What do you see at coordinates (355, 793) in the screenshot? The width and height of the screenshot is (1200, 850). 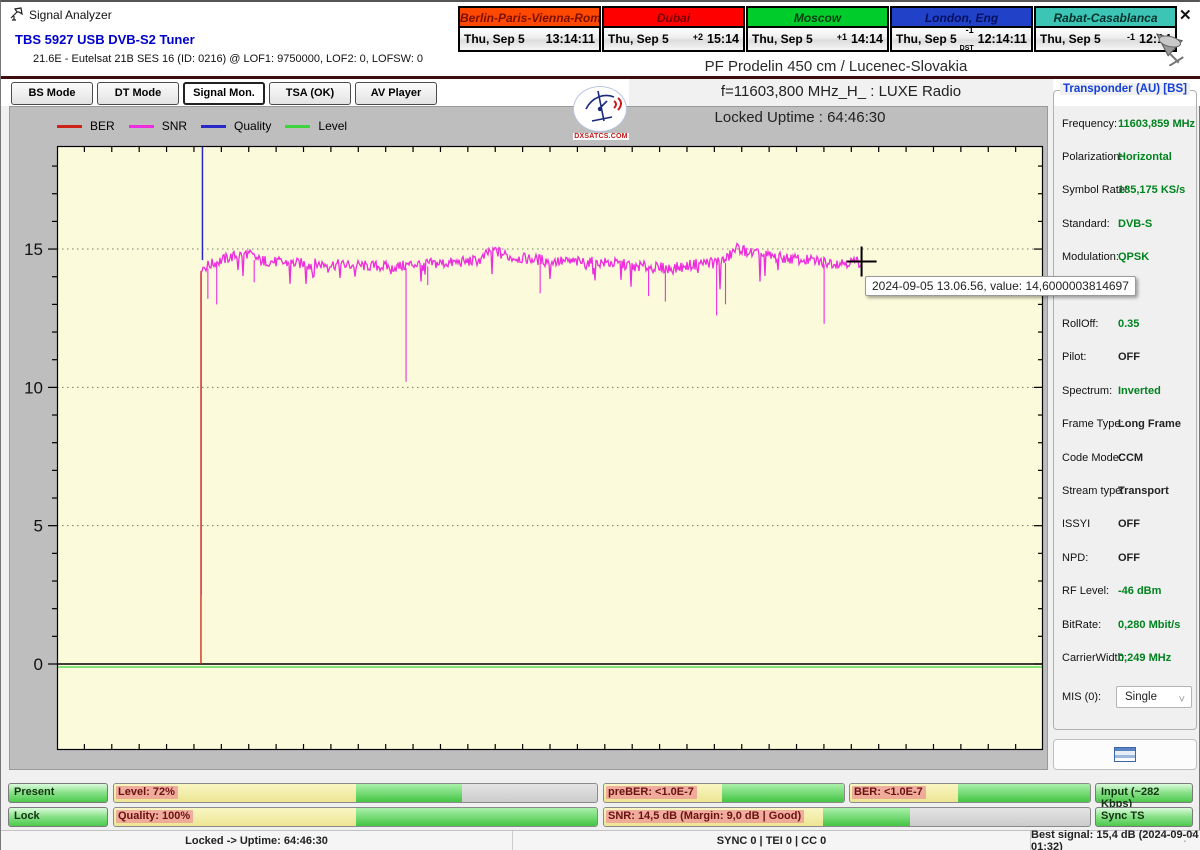 I see `level-bar: Level: 72%` at bounding box center [355, 793].